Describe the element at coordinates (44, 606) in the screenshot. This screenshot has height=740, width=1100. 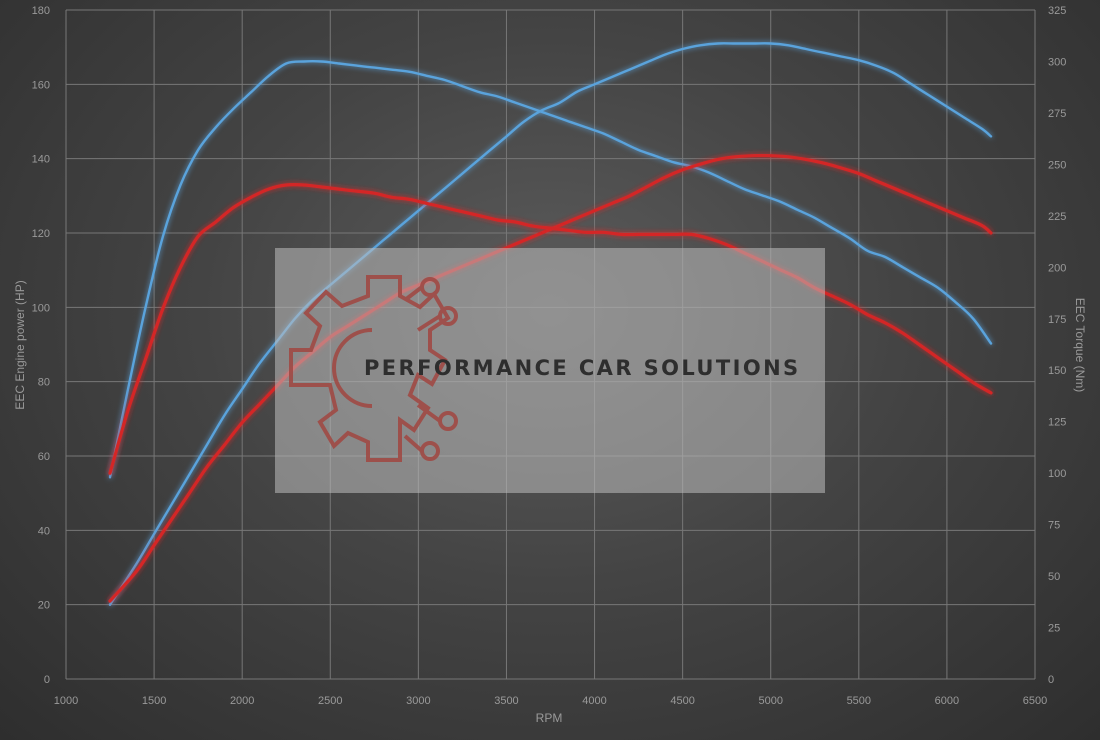
I see `left-tick-label: 20` at that location.